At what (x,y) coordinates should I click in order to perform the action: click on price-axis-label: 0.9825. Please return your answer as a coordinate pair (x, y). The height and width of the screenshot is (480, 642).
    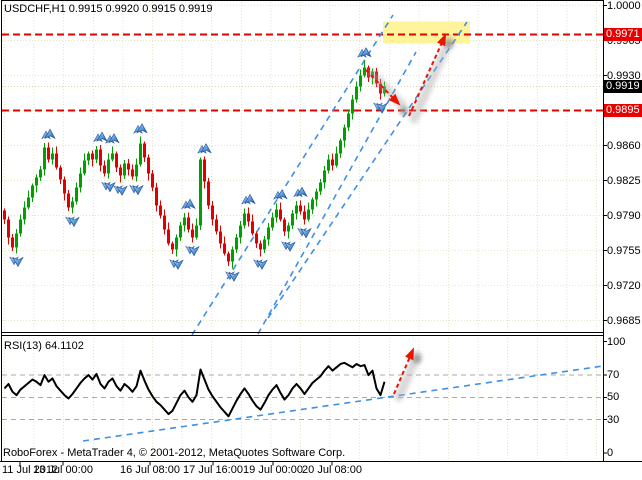
    Looking at the image, I should click on (624, 180).